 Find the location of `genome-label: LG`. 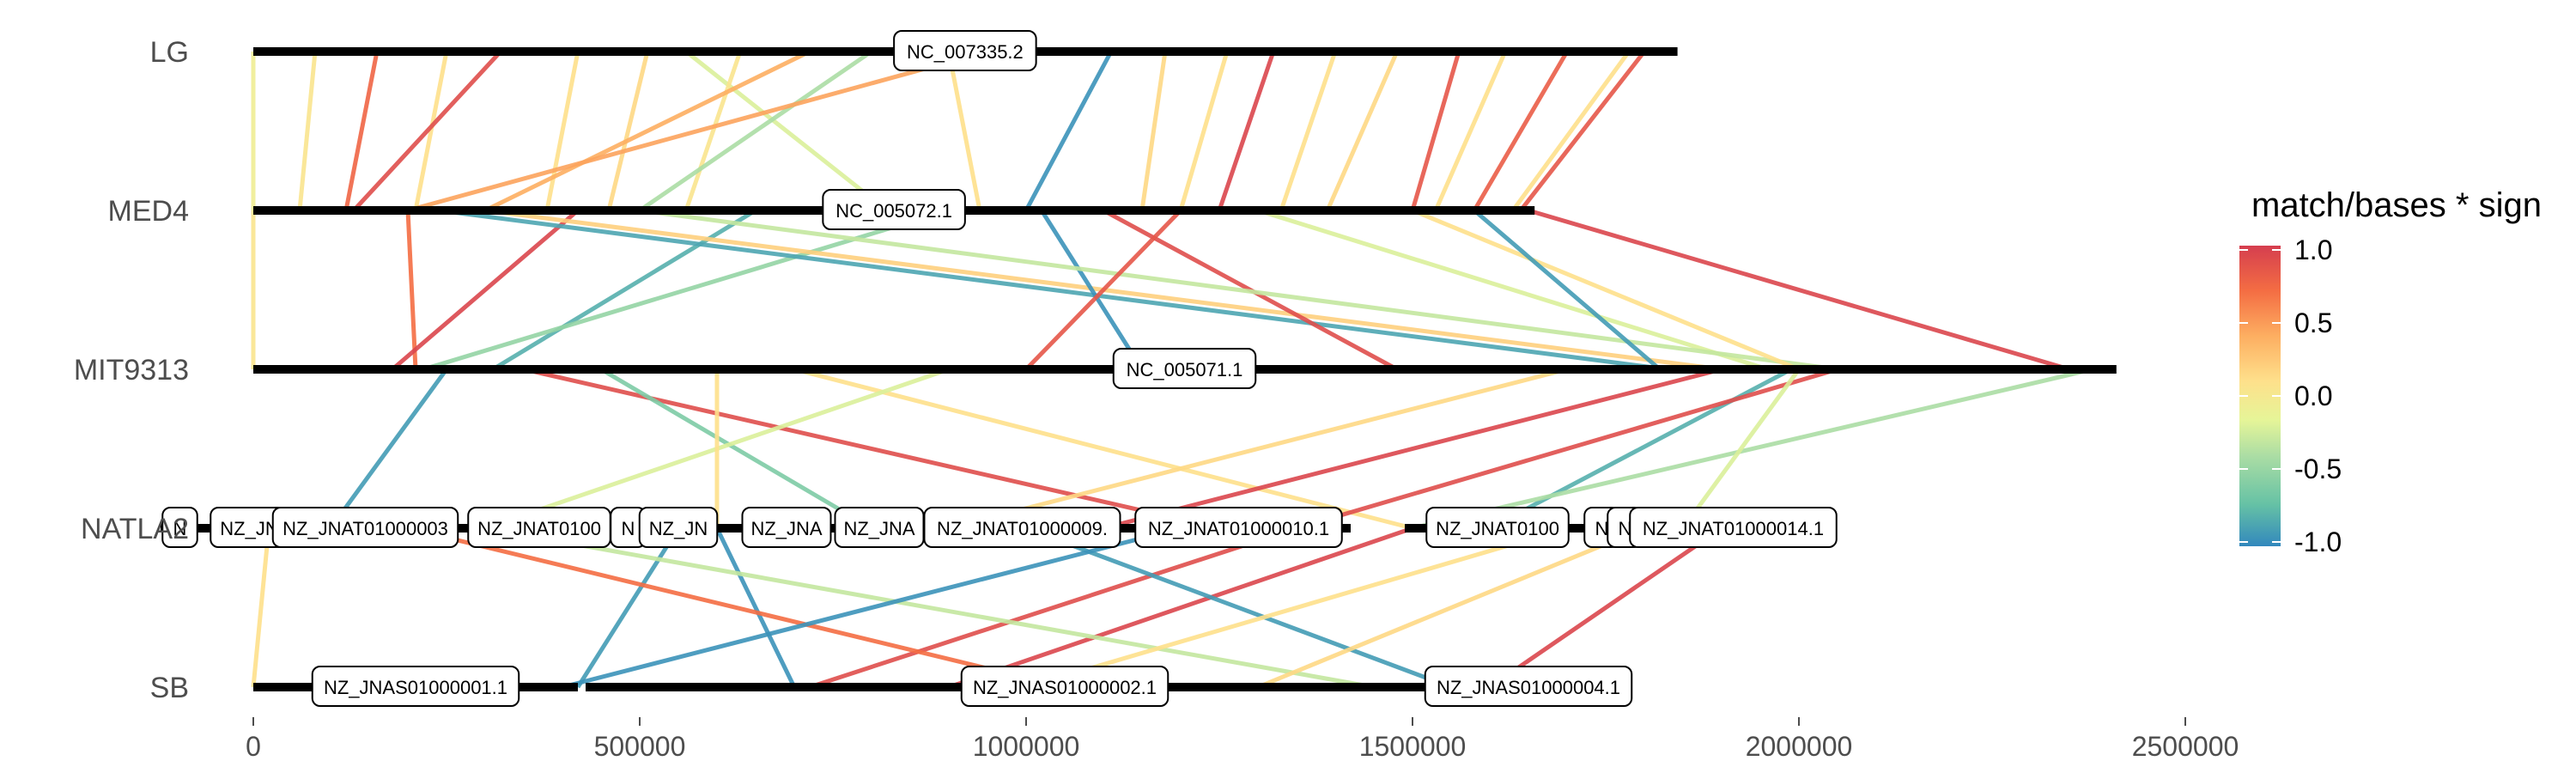

genome-label: LG is located at coordinates (170, 52).